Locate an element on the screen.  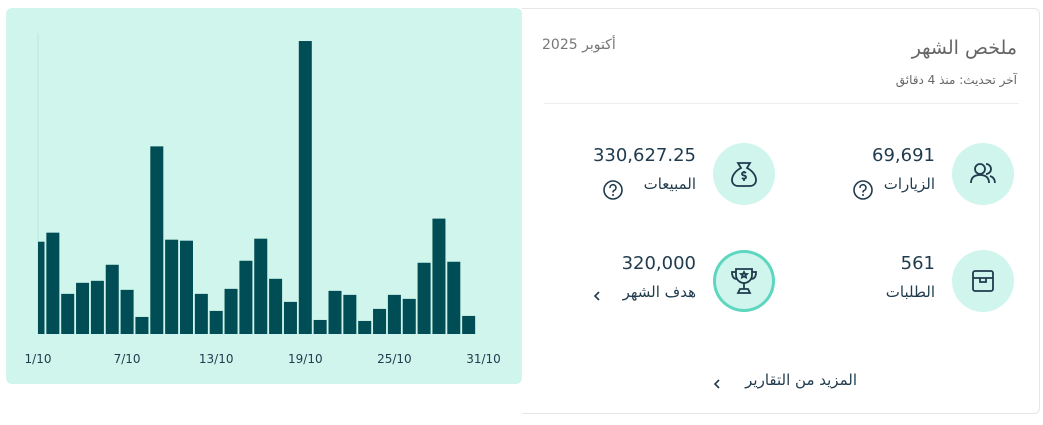
orders-label: الطلبات is located at coordinates (910, 292).